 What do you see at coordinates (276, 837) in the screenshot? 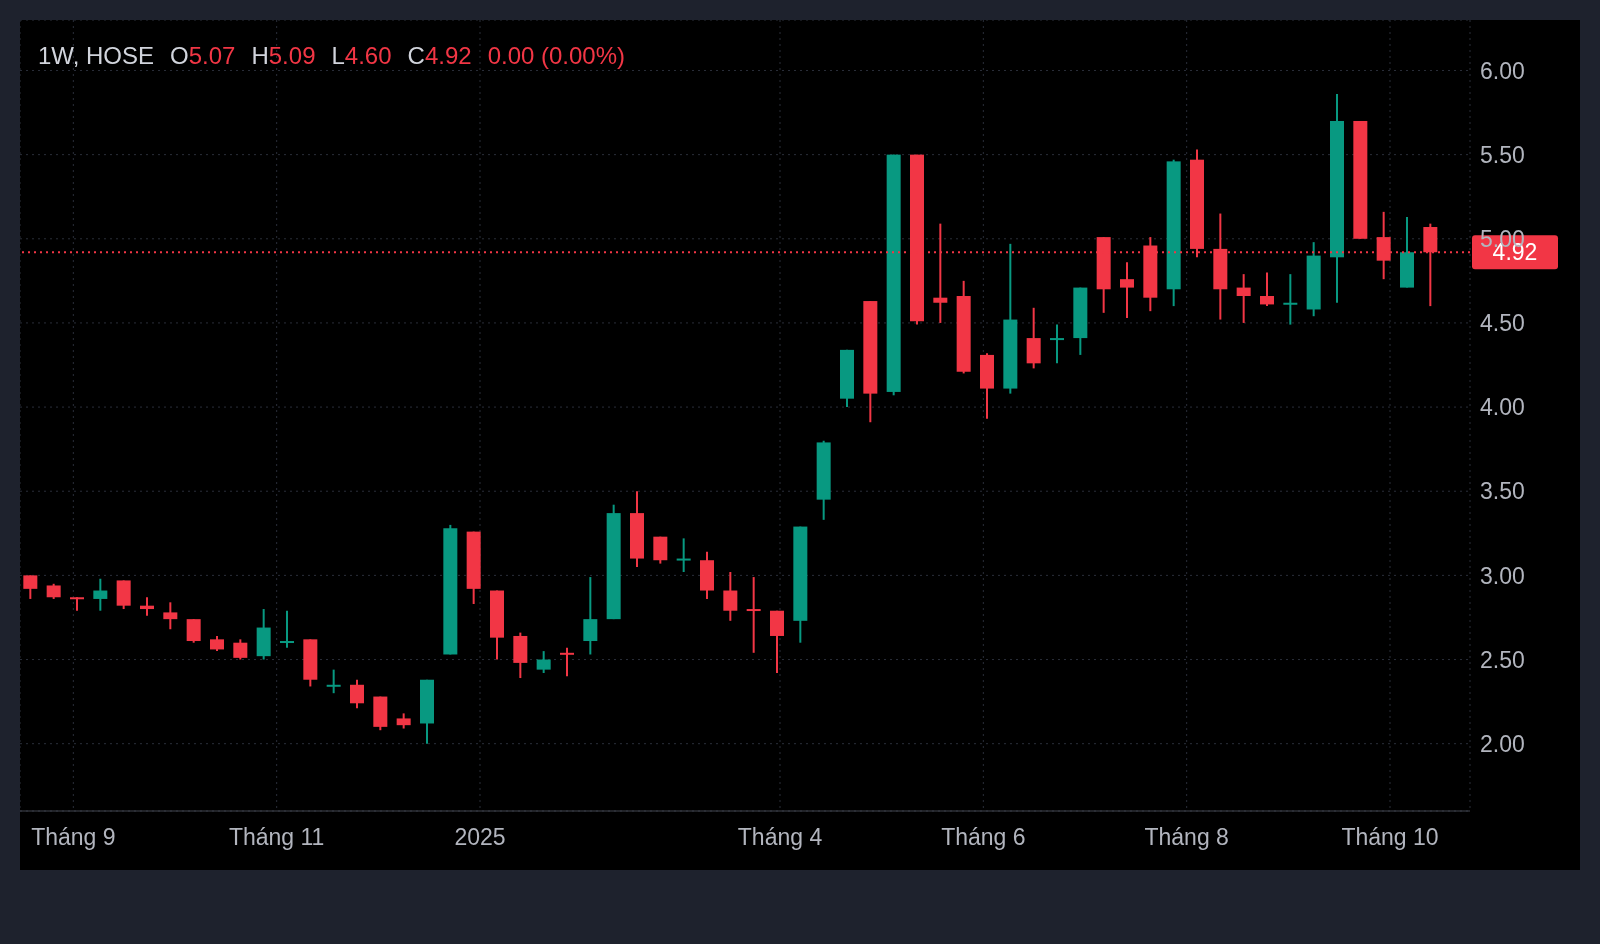
I see `x-tick-label: Tháng 11` at bounding box center [276, 837].